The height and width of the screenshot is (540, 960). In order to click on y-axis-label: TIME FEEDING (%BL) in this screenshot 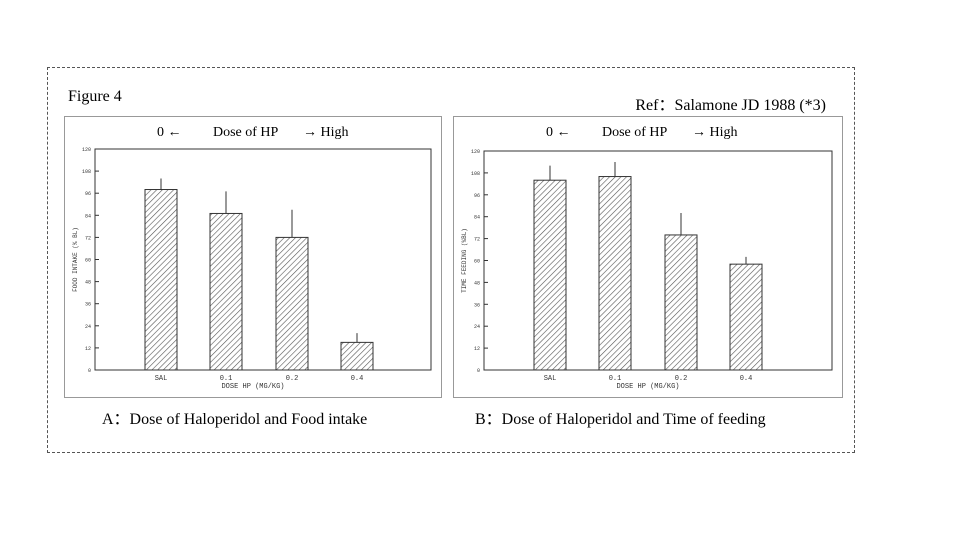, I will do `click(464, 260)`.